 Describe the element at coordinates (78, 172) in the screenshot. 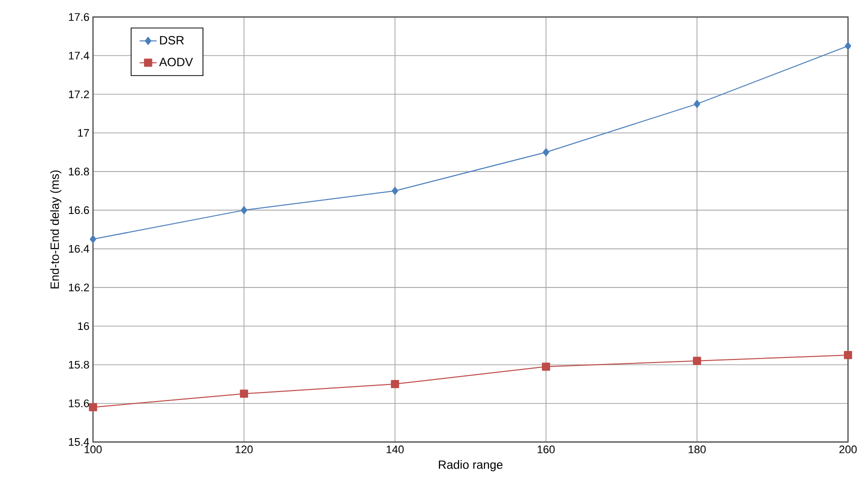

I see `y-tick-label: 16.8` at that location.